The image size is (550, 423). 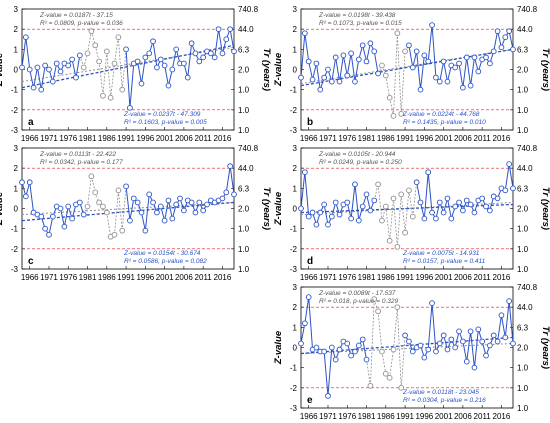 I want to click on x-tick-label: 2016, so click(x=502, y=277).